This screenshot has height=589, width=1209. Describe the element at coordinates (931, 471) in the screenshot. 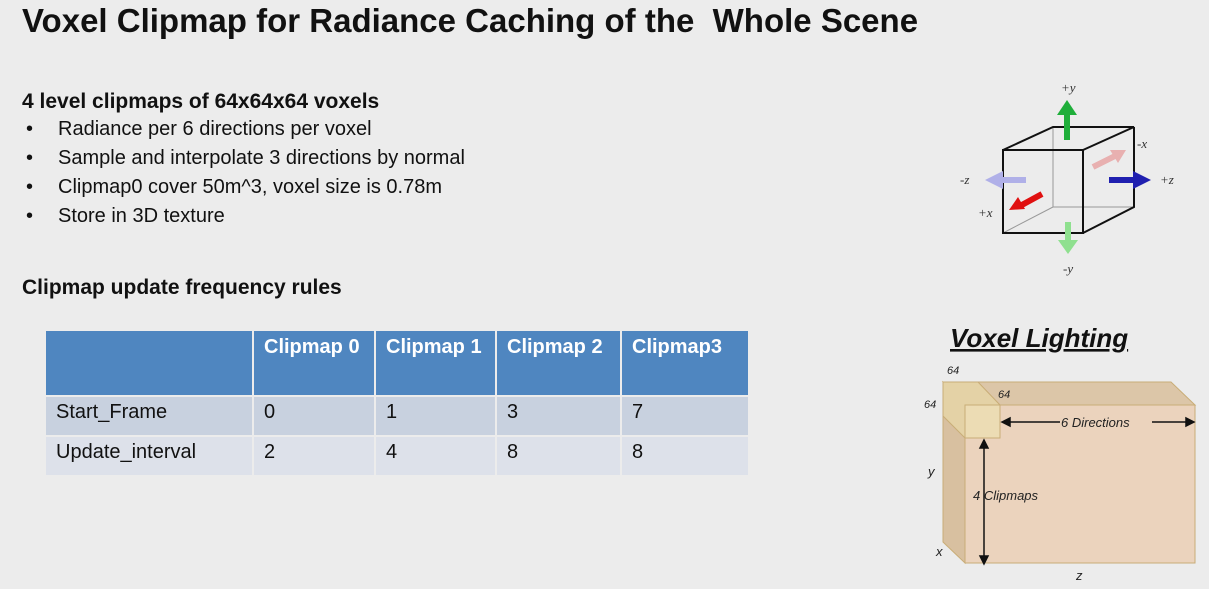

I see `label-y: y` at that location.